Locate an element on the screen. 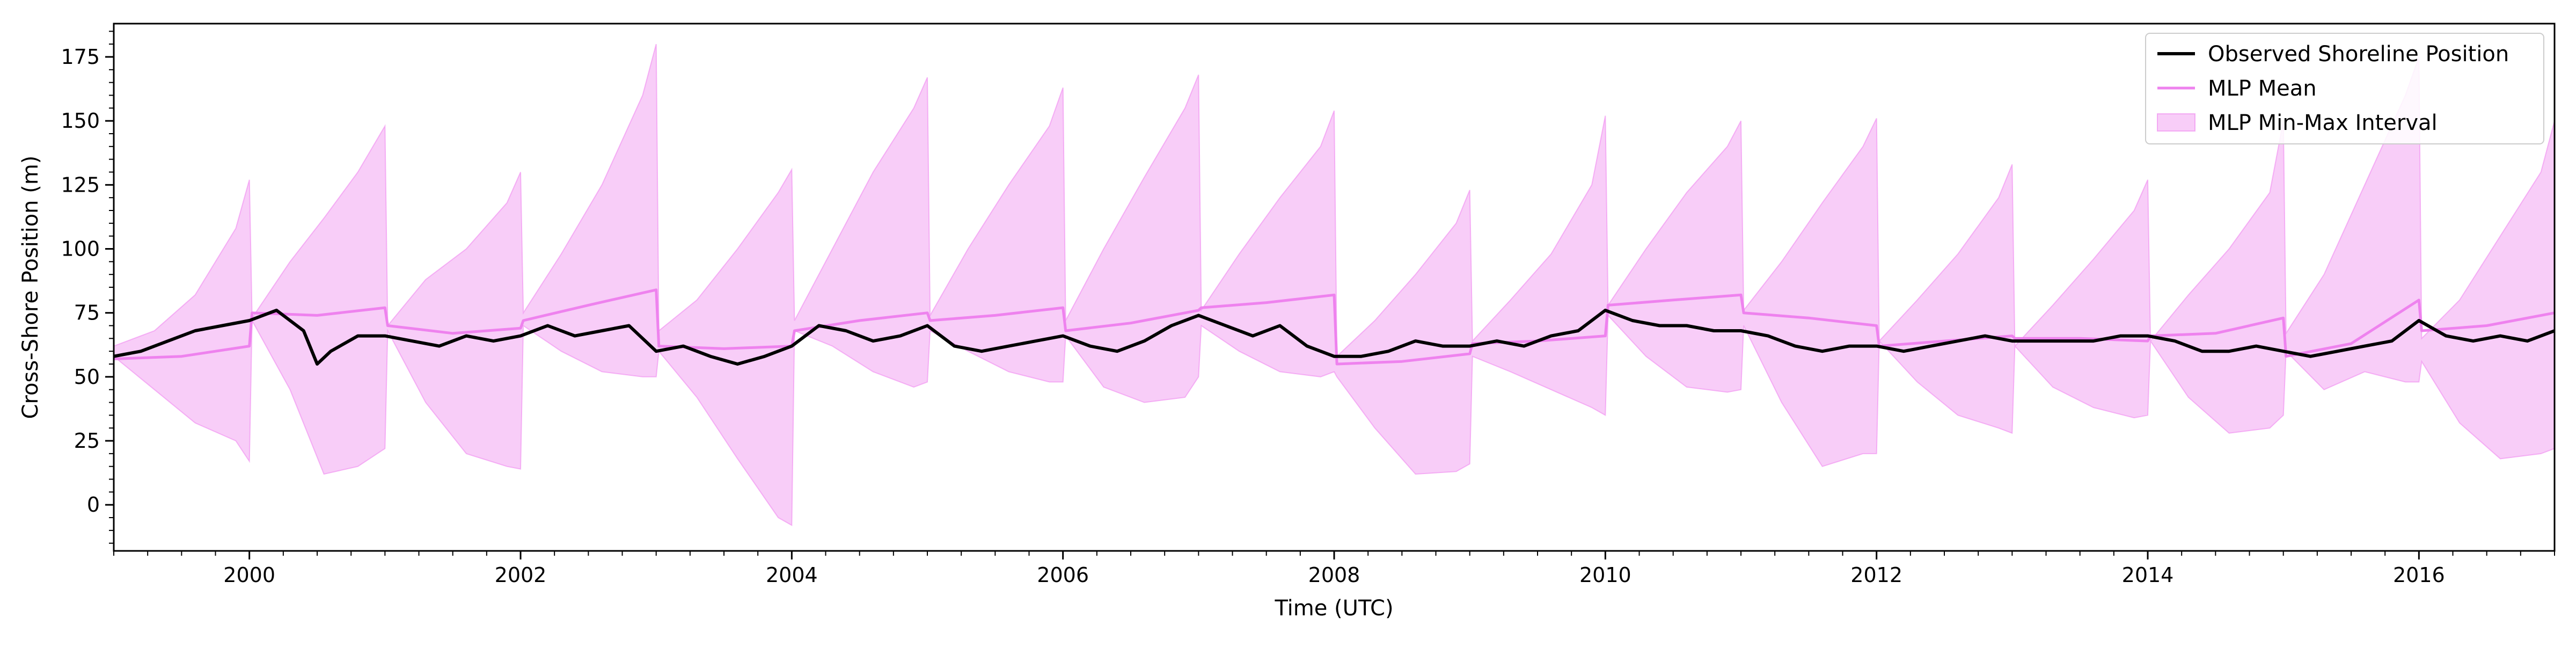 The height and width of the screenshot is (647, 2576). x-tick-label: 2000 is located at coordinates (249, 575).